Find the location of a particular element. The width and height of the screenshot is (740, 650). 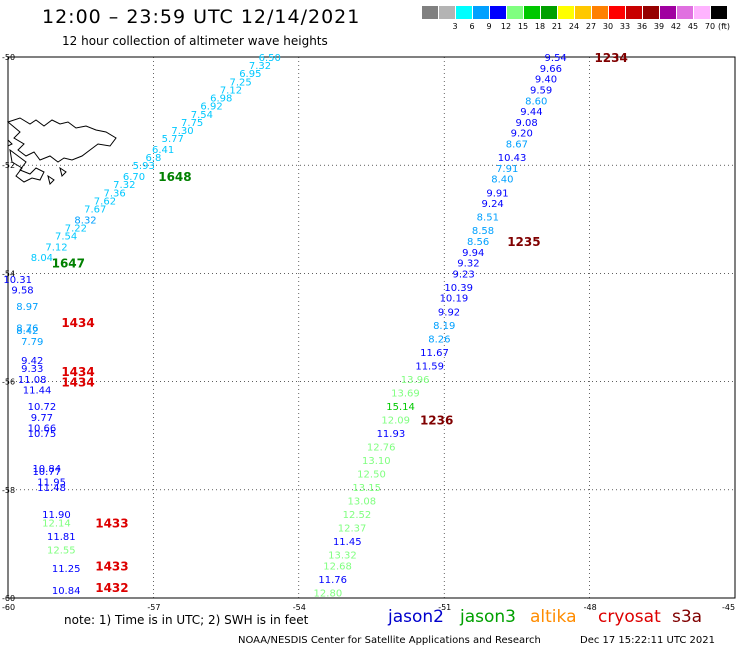

colorbar-label: 36 is located at coordinates (642, 26).